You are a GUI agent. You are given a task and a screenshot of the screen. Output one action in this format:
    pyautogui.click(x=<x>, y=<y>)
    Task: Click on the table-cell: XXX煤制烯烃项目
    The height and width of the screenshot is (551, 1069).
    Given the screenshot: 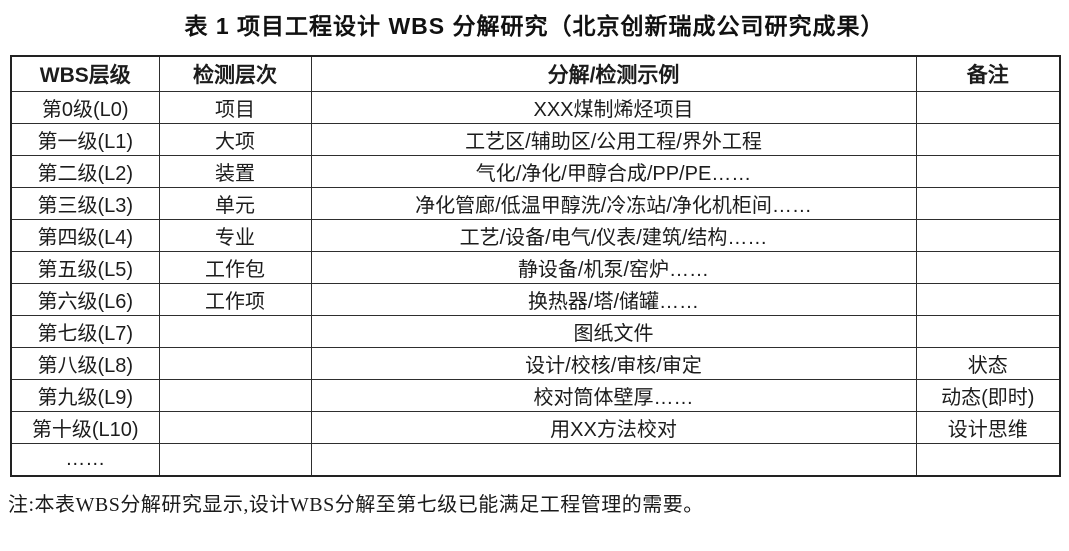 What is the action you would take?
    pyautogui.click(x=613, y=107)
    